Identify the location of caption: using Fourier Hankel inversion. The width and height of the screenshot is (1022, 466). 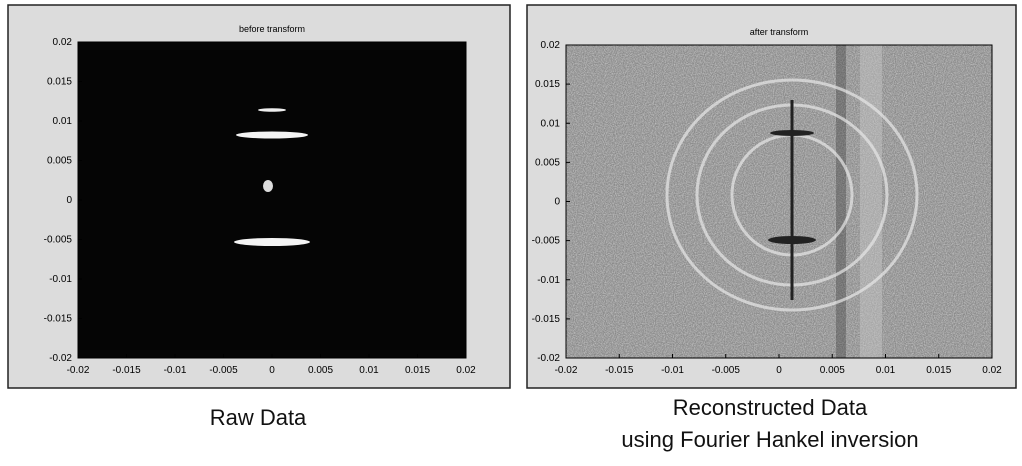
(769, 439).